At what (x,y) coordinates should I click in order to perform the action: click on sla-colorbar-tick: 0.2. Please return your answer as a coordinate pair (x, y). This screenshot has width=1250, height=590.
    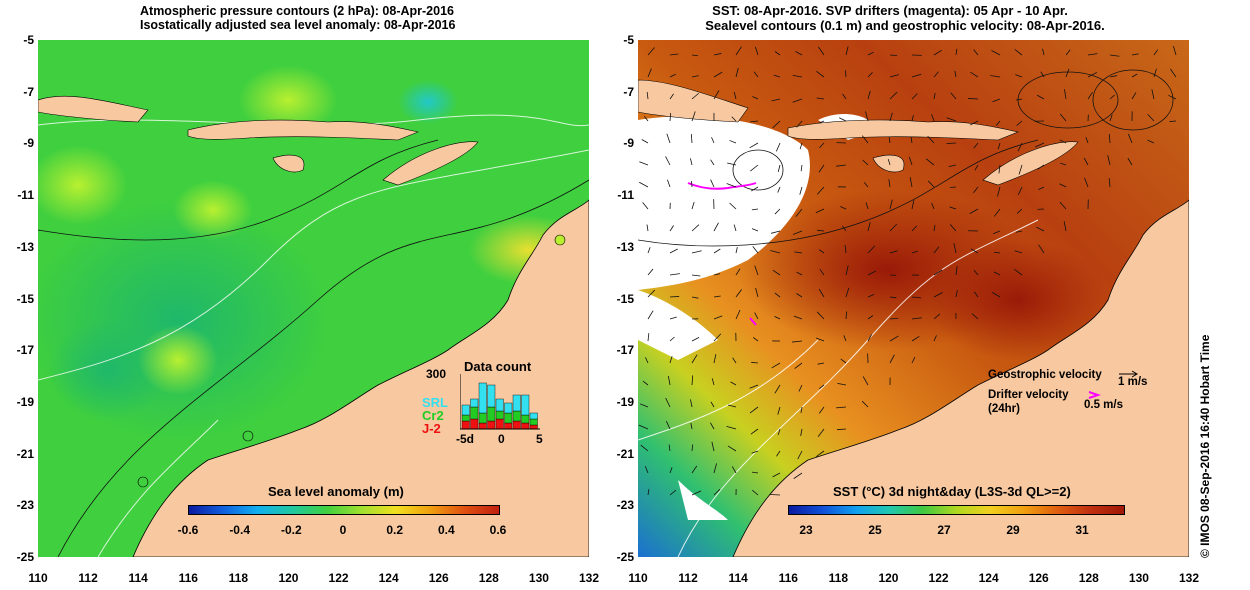
    Looking at the image, I should click on (394, 530).